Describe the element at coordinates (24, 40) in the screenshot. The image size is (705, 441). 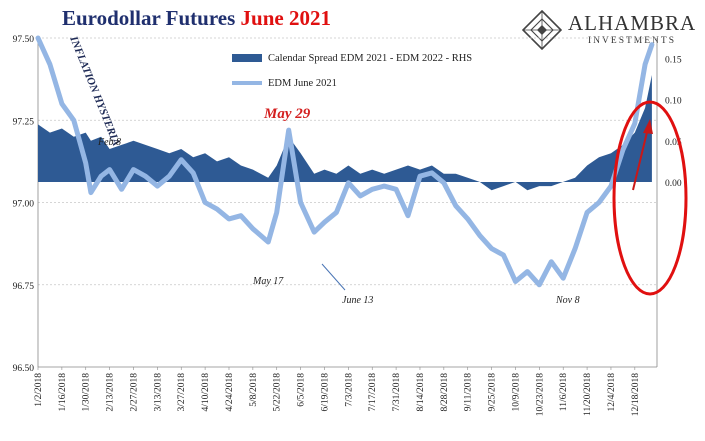
I see `left-tick-label: 97.50` at that location.